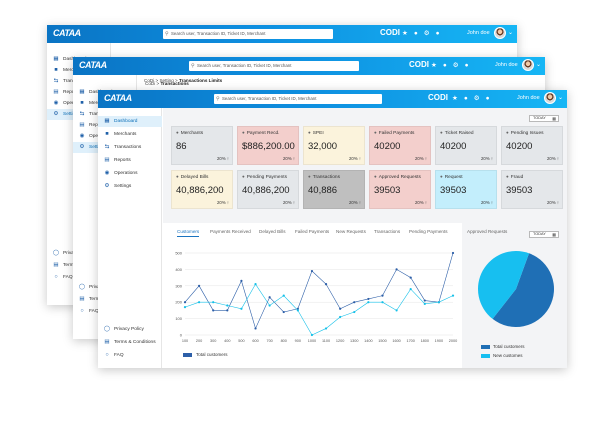 This screenshot has width=601, height=426. Describe the element at coordinates (544, 234) in the screenshot. I see `chart-date-filter: TODAY ▦` at that location.